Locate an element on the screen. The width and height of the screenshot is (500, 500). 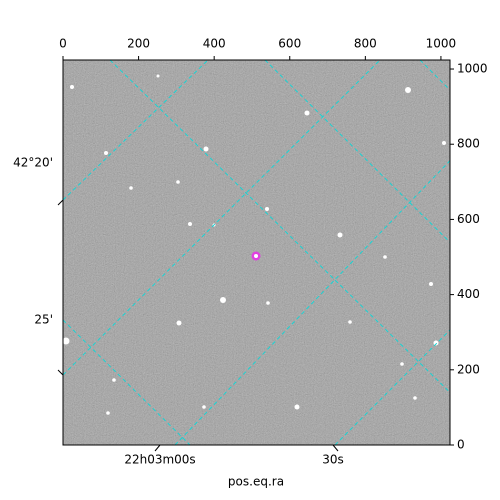
x-axis-label: pos.eq.ra is located at coordinates (256, 482).